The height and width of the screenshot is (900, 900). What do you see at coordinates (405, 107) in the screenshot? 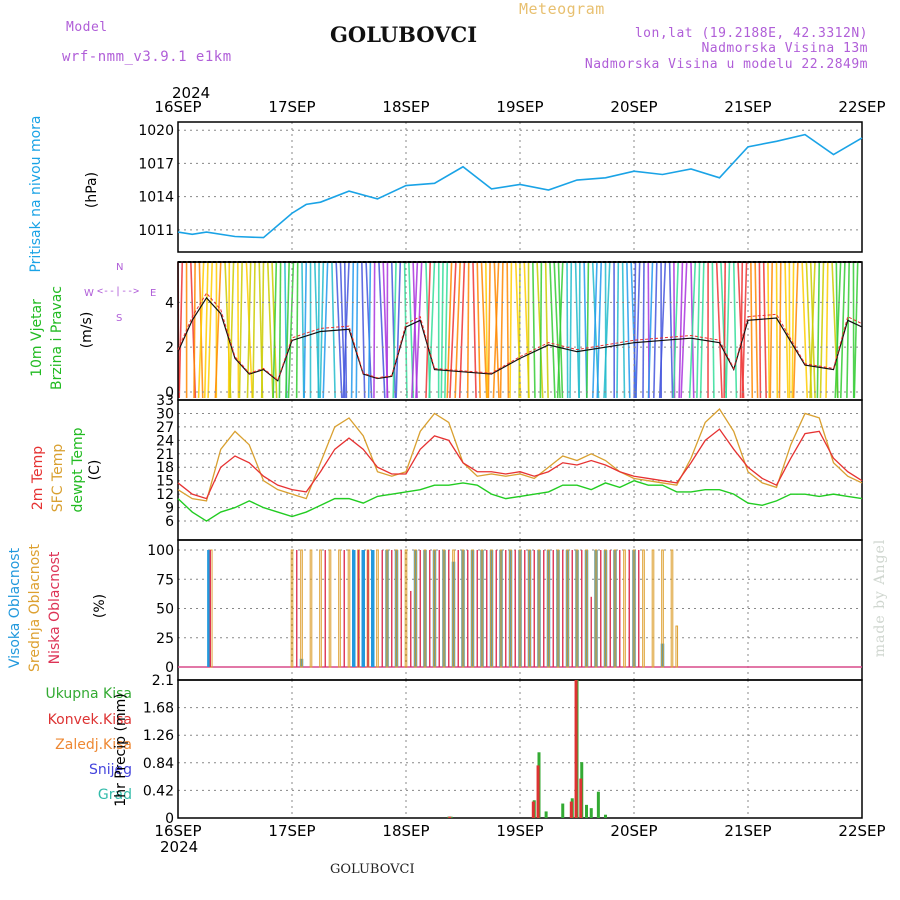
I see `date-tick-top: 18SEP` at bounding box center [405, 107].